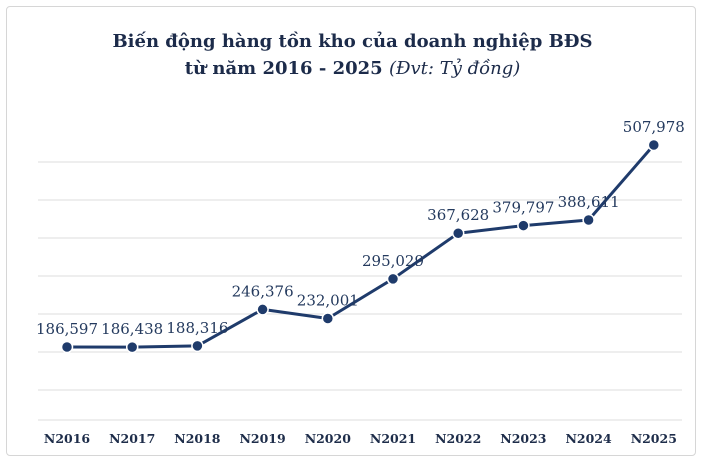 The width and height of the screenshot is (705, 462). What do you see at coordinates (393, 438) in the screenshot?
I see `x-tick-label: N2021` at bounding box center [393, 438].